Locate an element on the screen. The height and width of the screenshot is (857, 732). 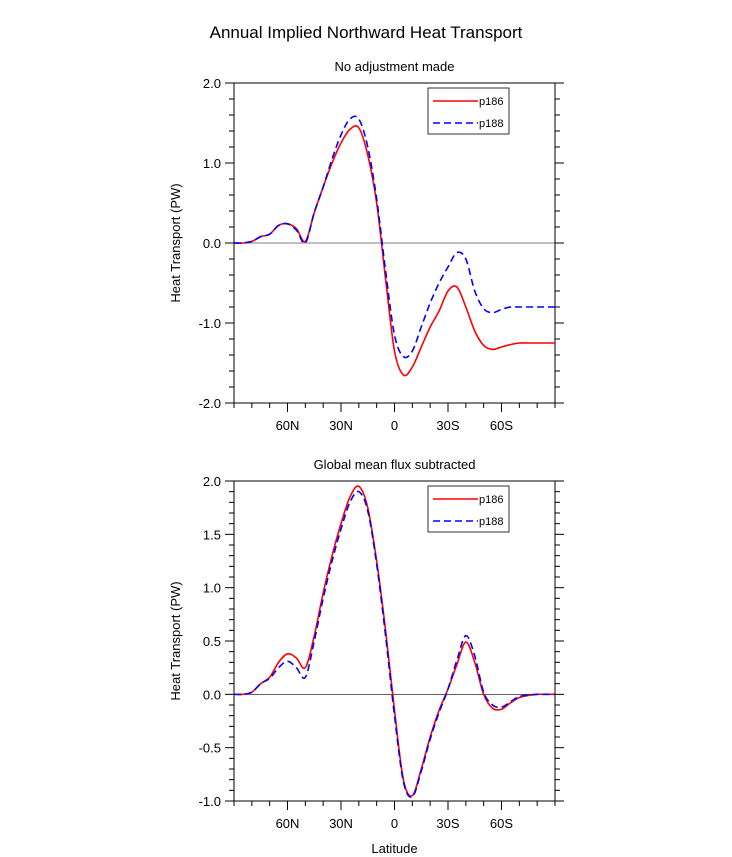
panel-title: Global mean flux subtracted is located at coordinates (395, 464).